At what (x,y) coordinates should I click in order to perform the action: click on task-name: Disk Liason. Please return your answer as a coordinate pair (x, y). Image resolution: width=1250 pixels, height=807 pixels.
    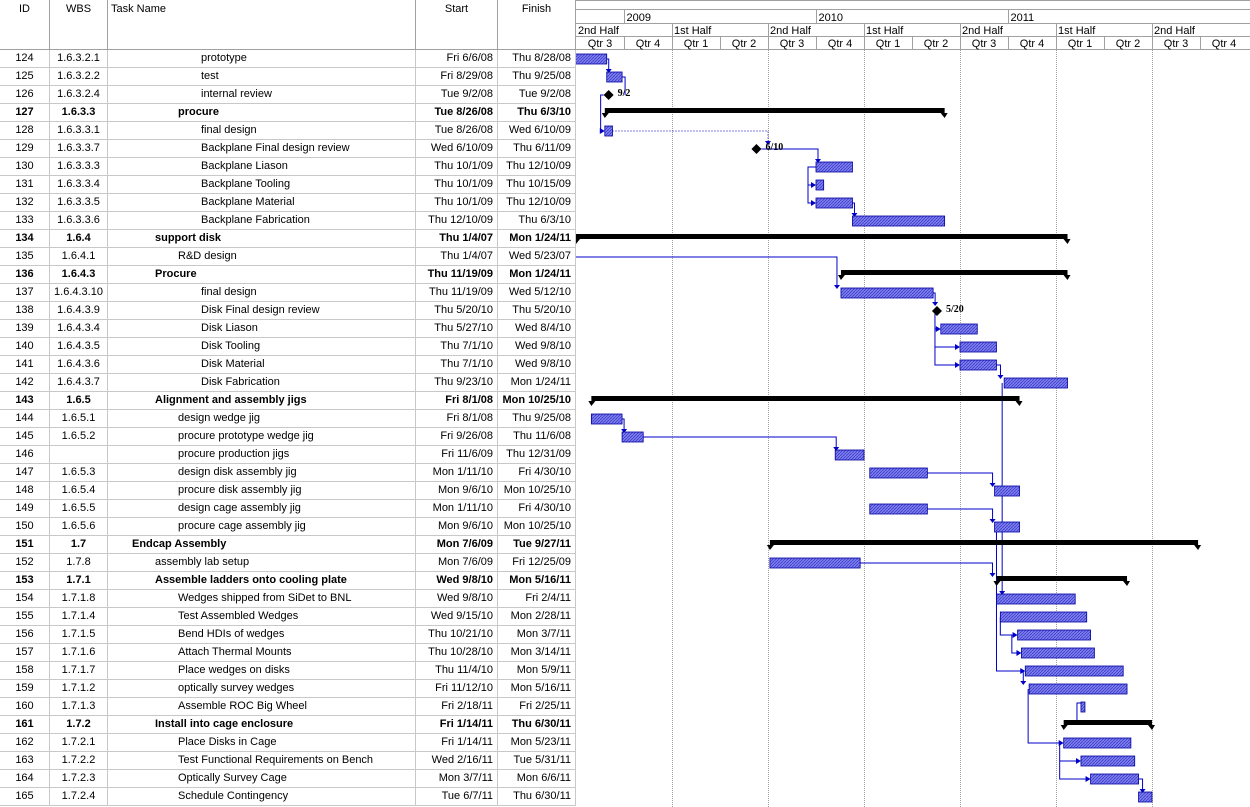
    Looking at the image, I should click on (262, 329).